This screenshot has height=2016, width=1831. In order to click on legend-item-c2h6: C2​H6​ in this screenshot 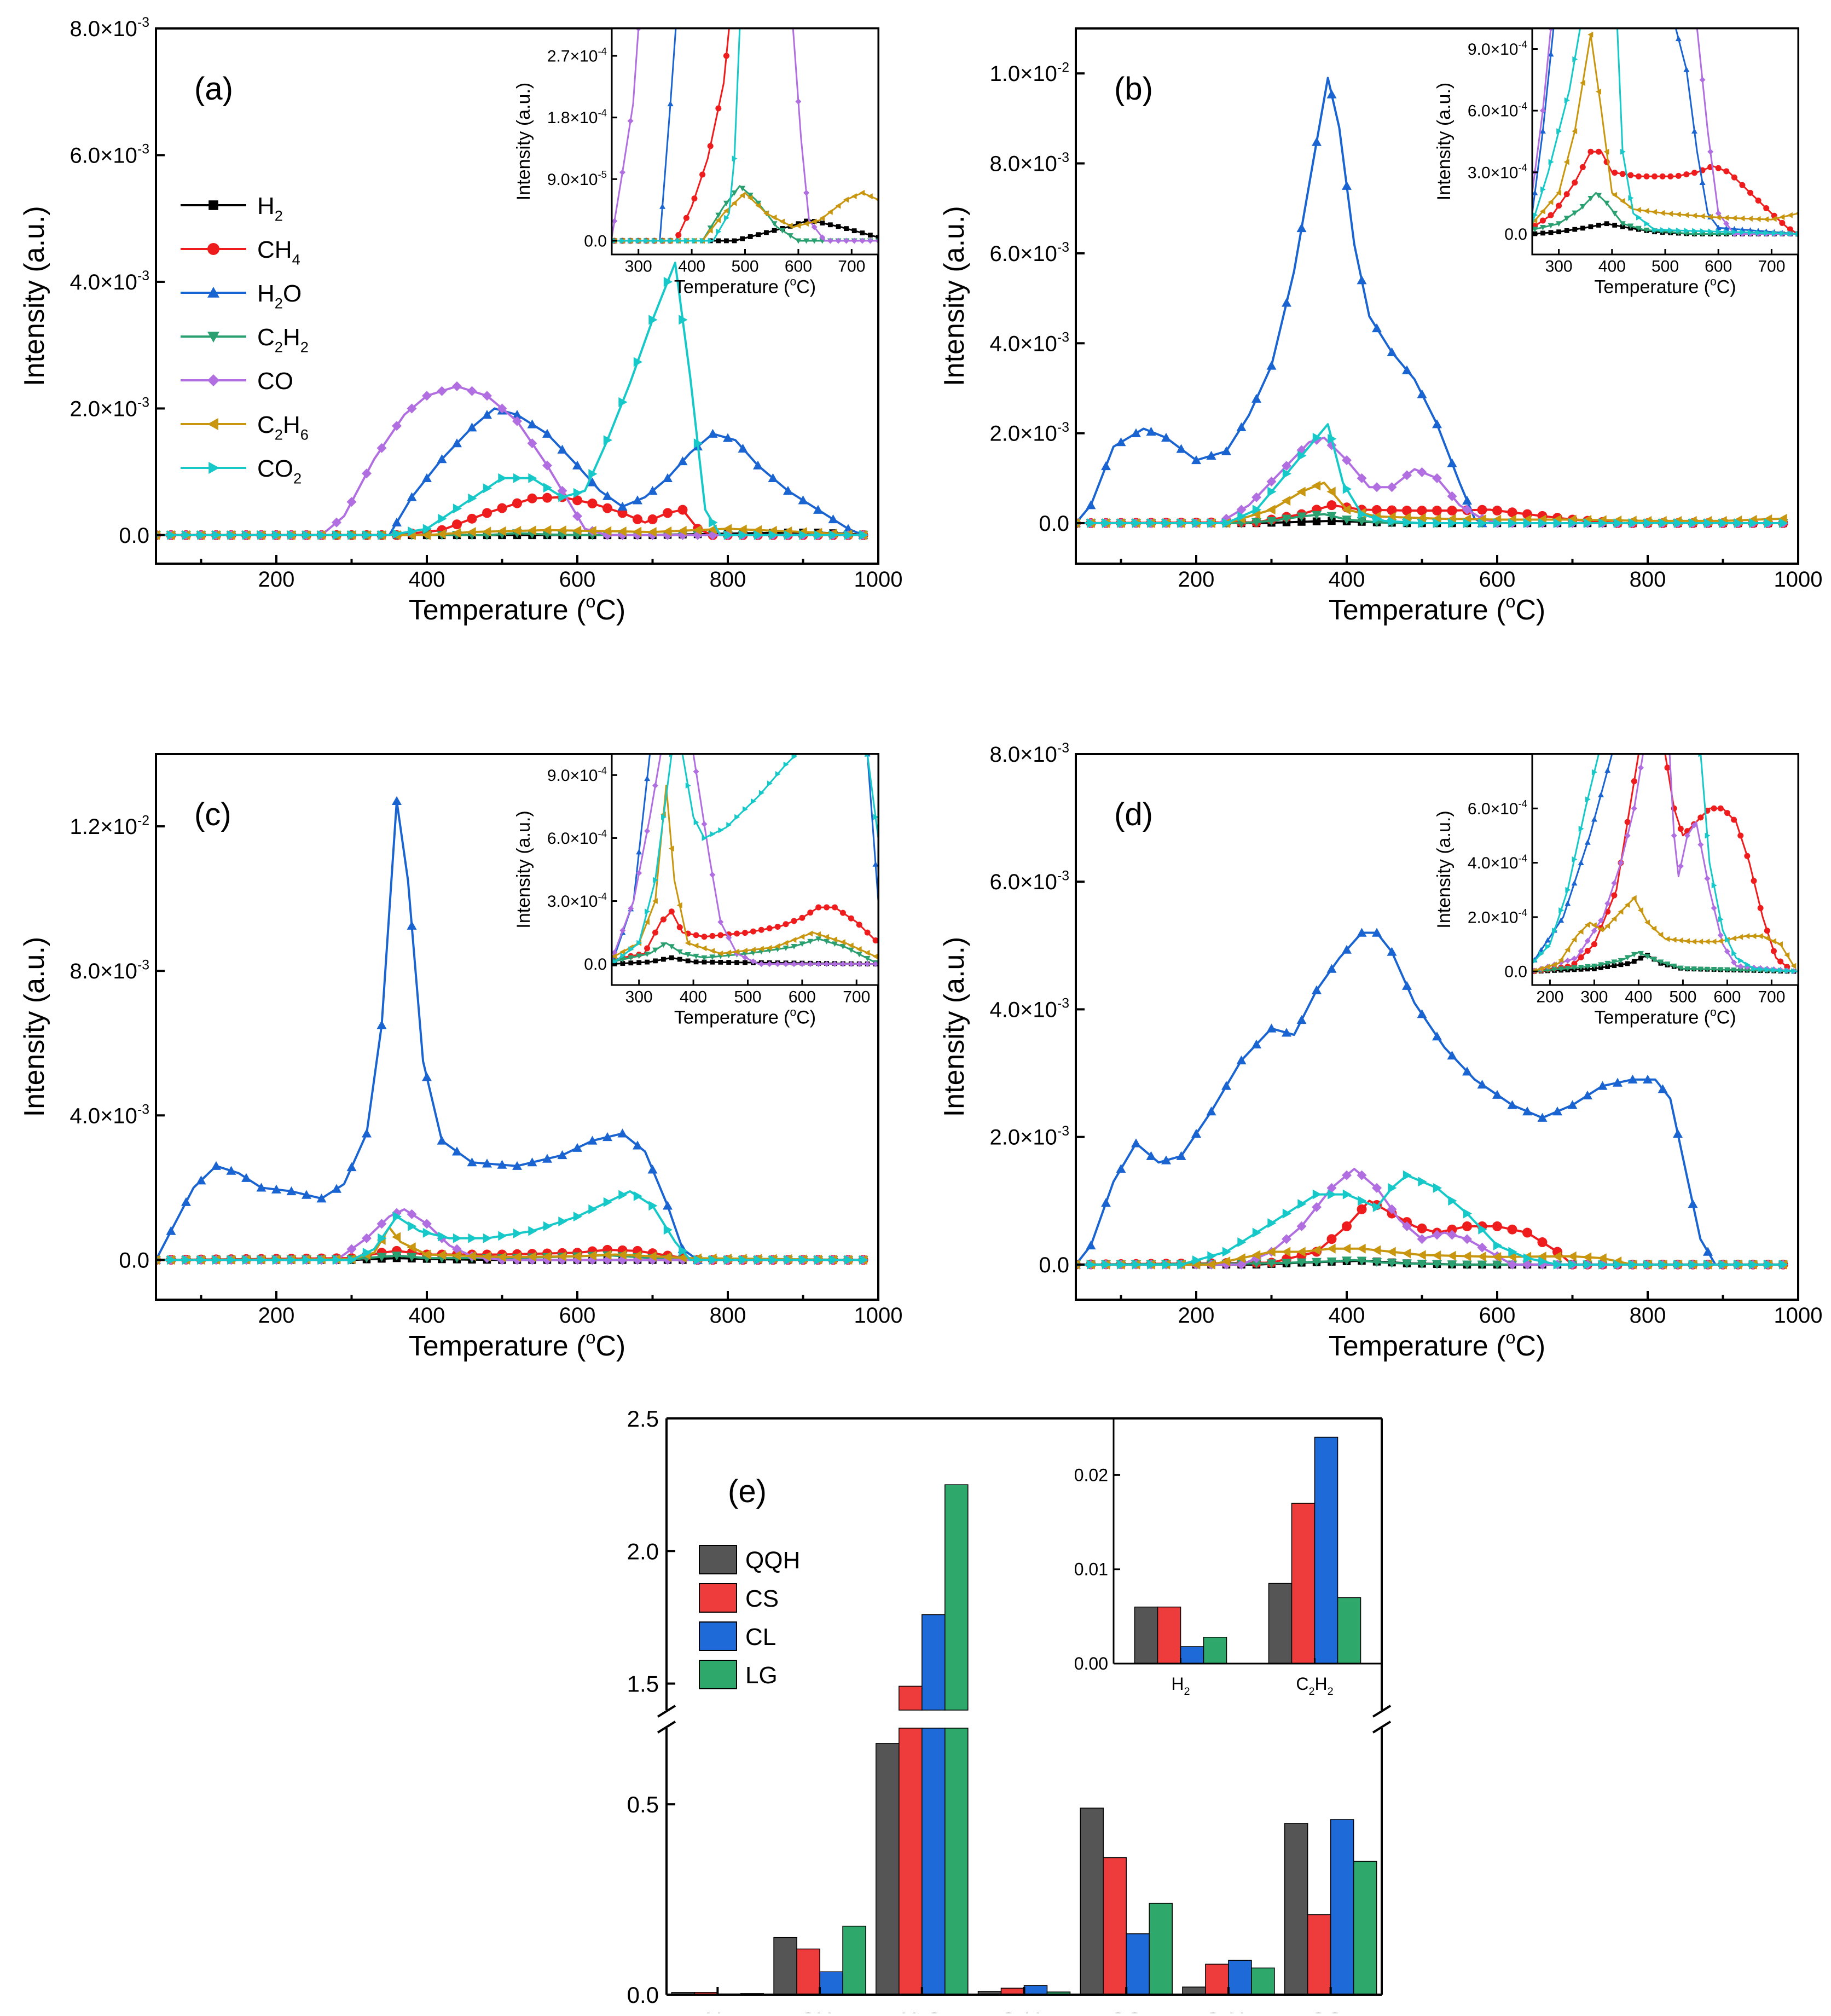, I will do `click(245, 427)`.